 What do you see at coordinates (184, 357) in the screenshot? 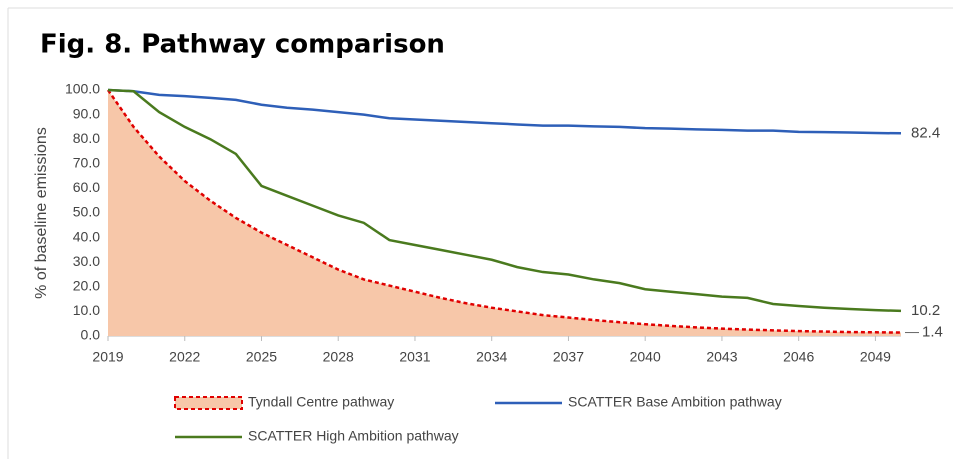
I see `x-tick-label: 2022` at bounding box center [184, 357].